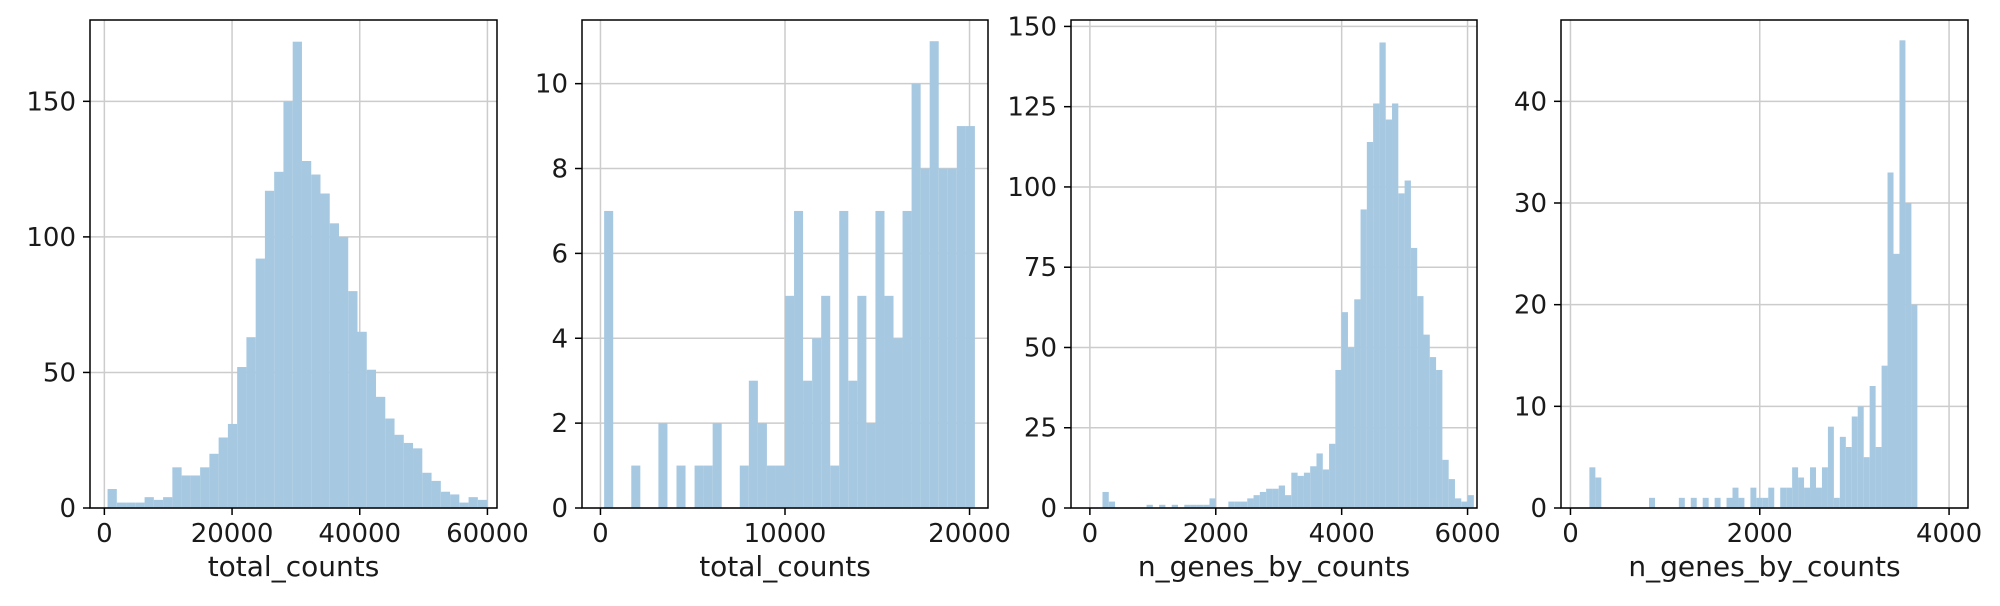  Describe the element at coordinates (1032, 27) in the screenshot. I see `y-tick-label: 150` at that location.